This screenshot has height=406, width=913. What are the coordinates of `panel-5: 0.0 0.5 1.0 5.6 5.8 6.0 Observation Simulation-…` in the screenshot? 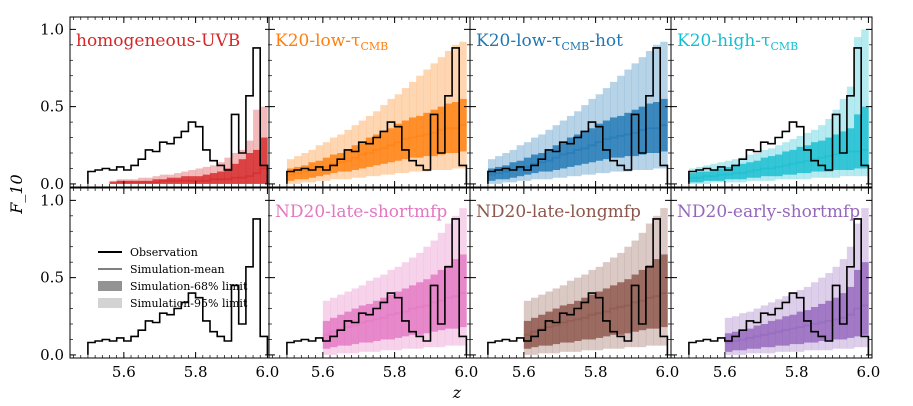 It's located at (159, 284).